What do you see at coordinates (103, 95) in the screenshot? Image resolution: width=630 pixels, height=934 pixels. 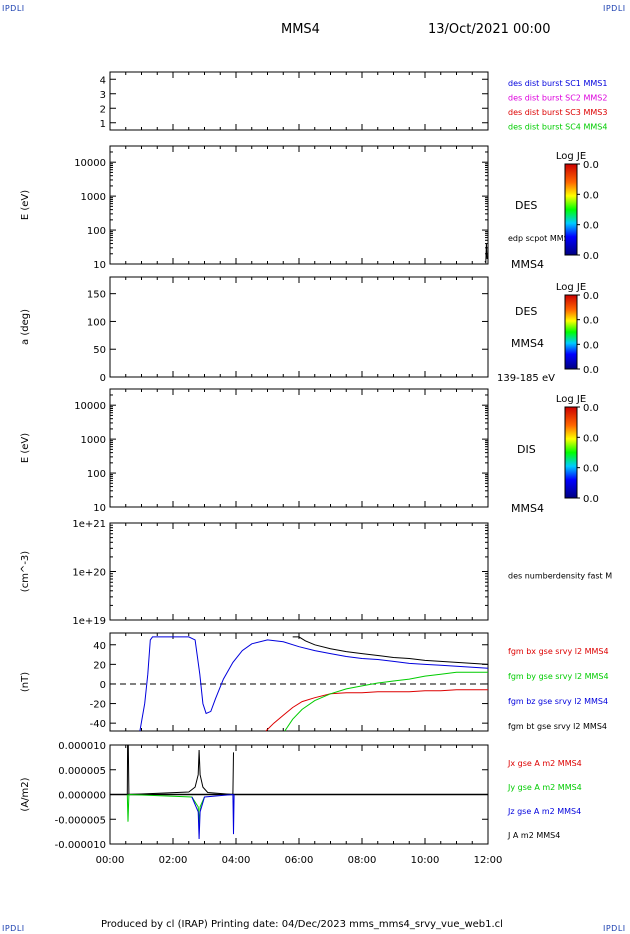 I see `y-tick-label: 3` at bounding box center [103, 95].